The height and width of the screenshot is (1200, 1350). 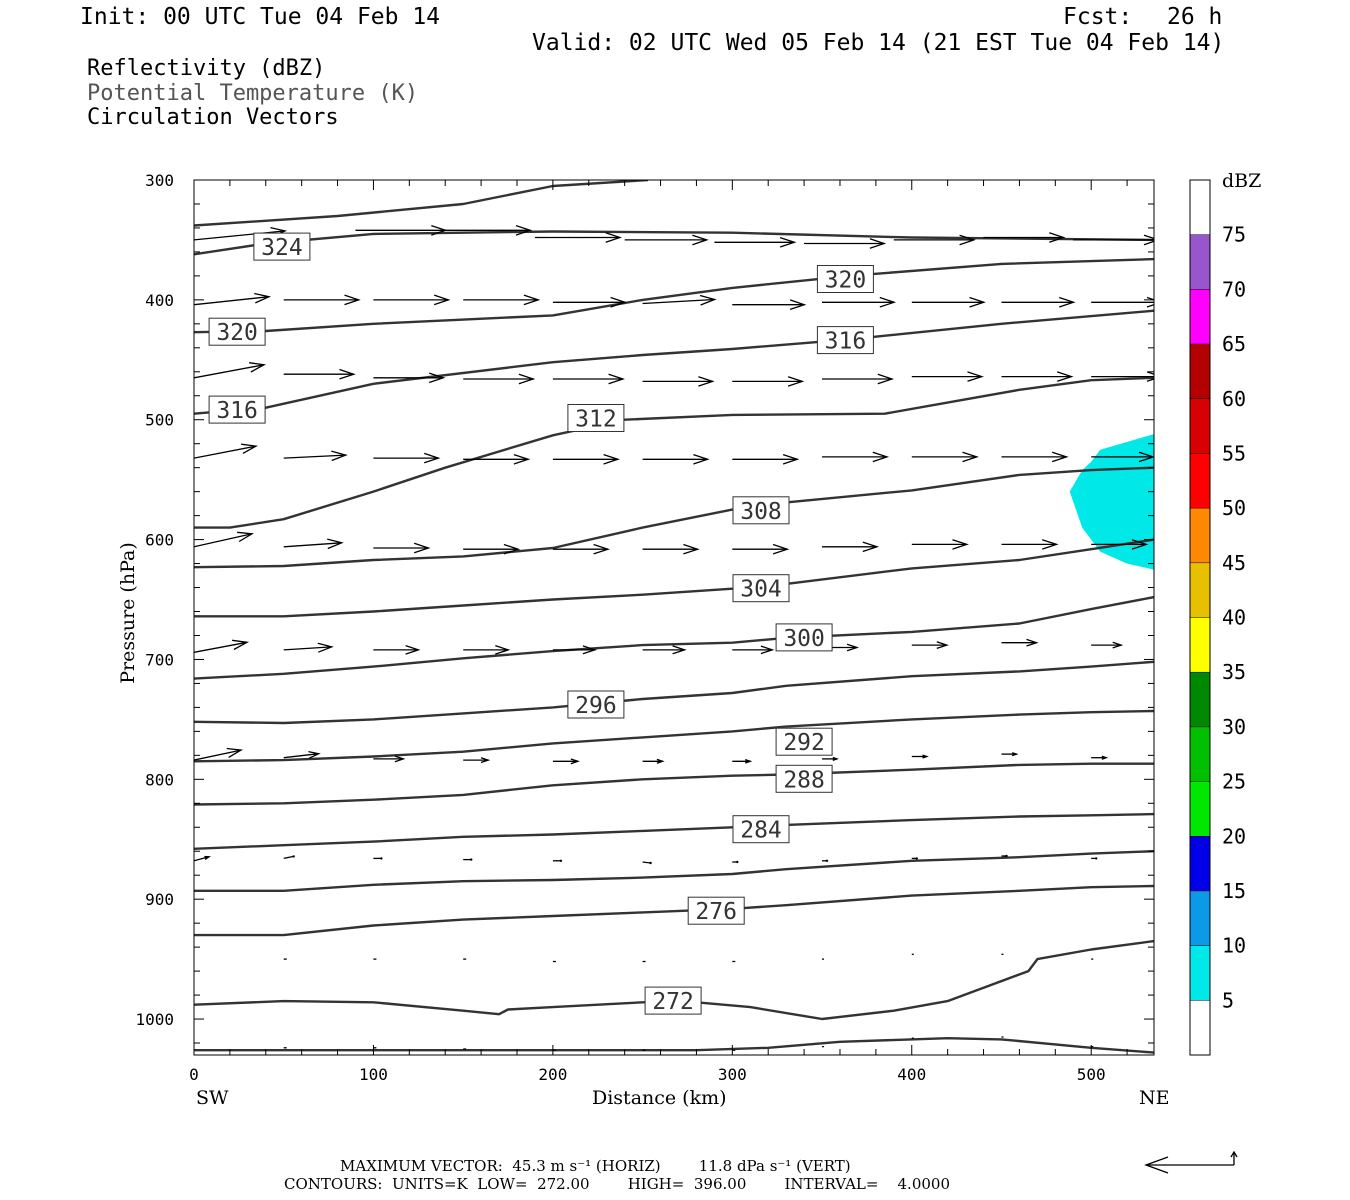 What do you see at coordinates (159, 180) in the screenshot?
I see `y-tick-label: 300` at bounding box center [159, 180].